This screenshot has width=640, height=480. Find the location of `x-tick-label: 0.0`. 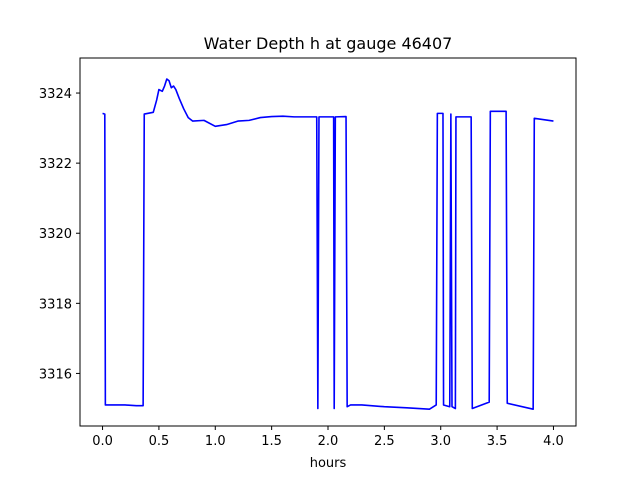

x-tick-label: 0.0 is located at coordinates (102, 441).